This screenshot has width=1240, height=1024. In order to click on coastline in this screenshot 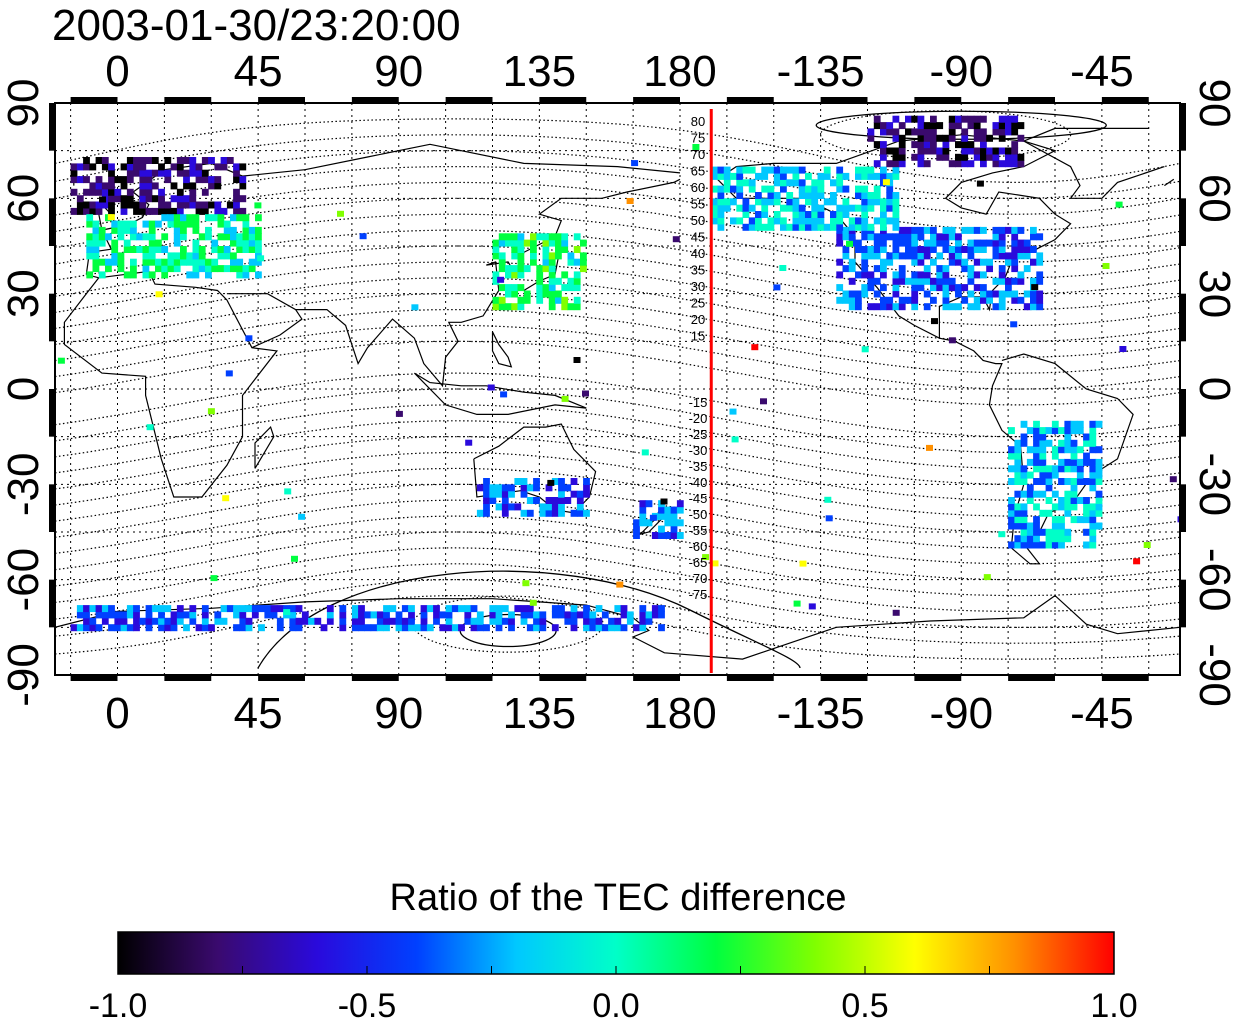, I will do `click(617, 627)`.